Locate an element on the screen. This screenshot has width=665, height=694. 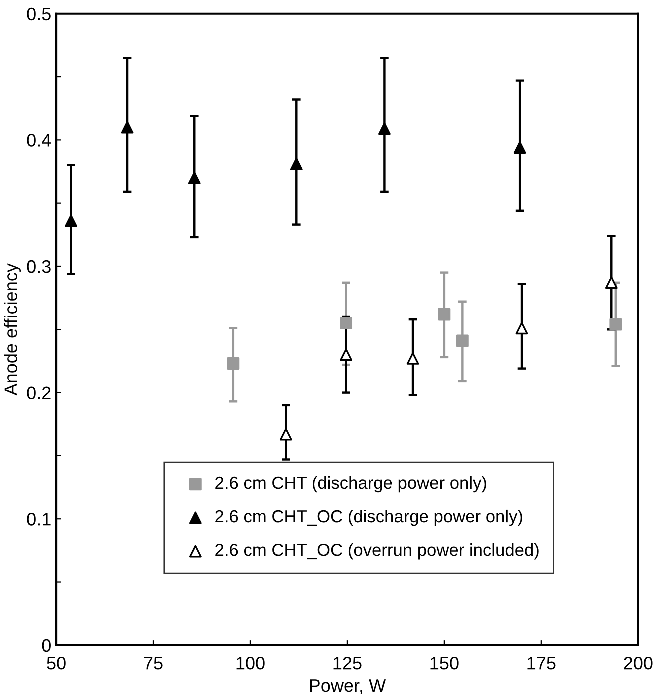
y-tick-label: 0.1 is located at coordinates (39, 519).